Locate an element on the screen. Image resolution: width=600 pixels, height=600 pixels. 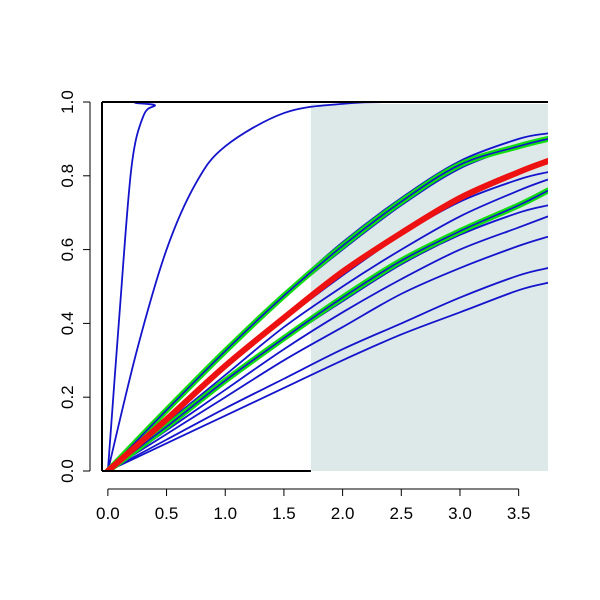
x-axis: 0.0 0.5 1.0 1.5 2.0 2.5 3.0 3.5 is located at coordinates (313, 505).